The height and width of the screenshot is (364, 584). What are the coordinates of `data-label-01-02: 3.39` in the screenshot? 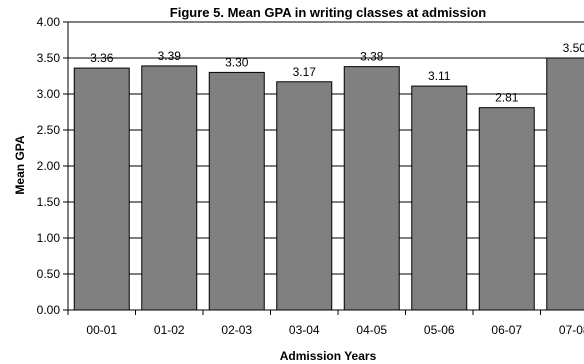 It's located at (170, 56).